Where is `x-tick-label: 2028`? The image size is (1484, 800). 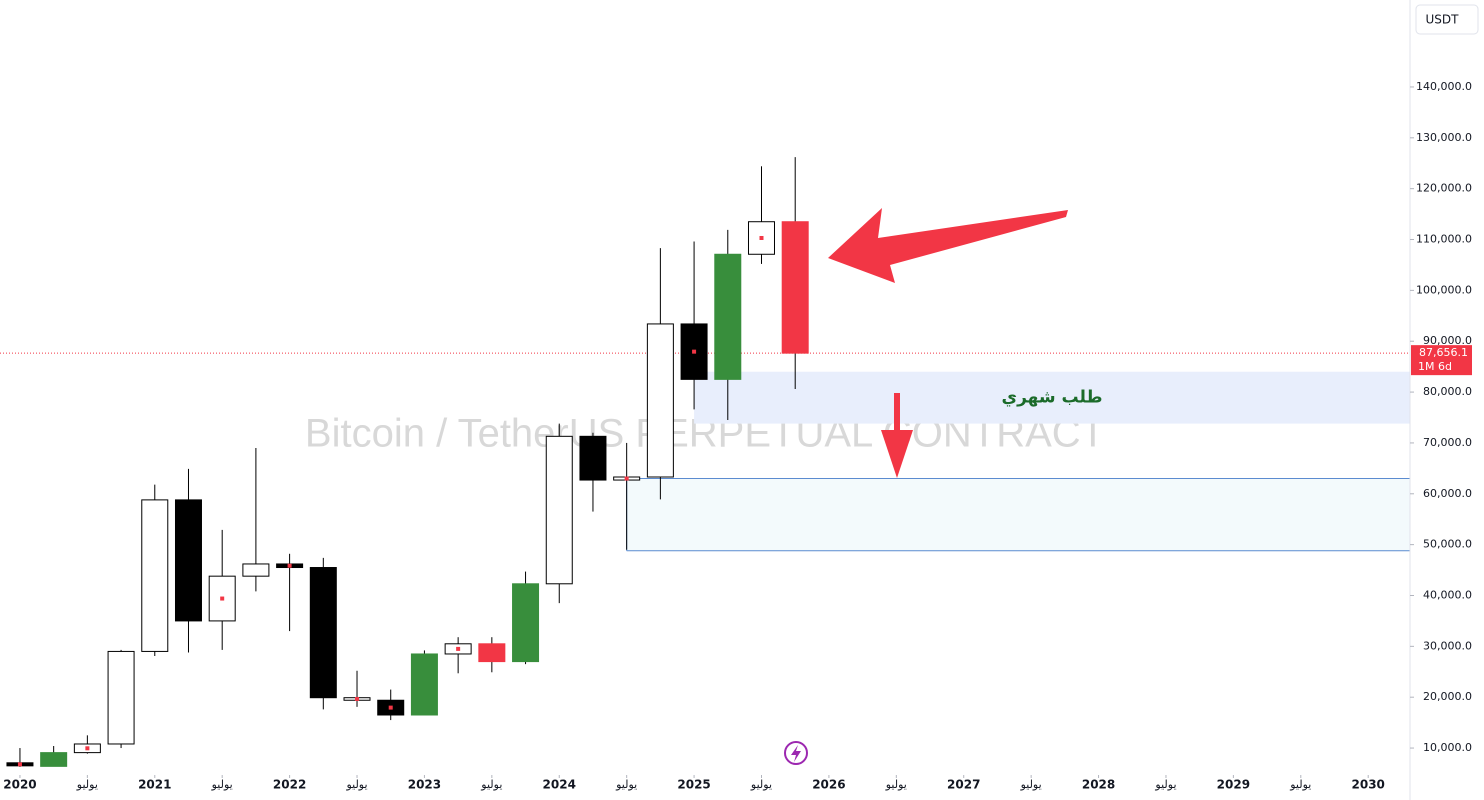 x-tick-label: 2028 is located at coordinates (1098, 785).